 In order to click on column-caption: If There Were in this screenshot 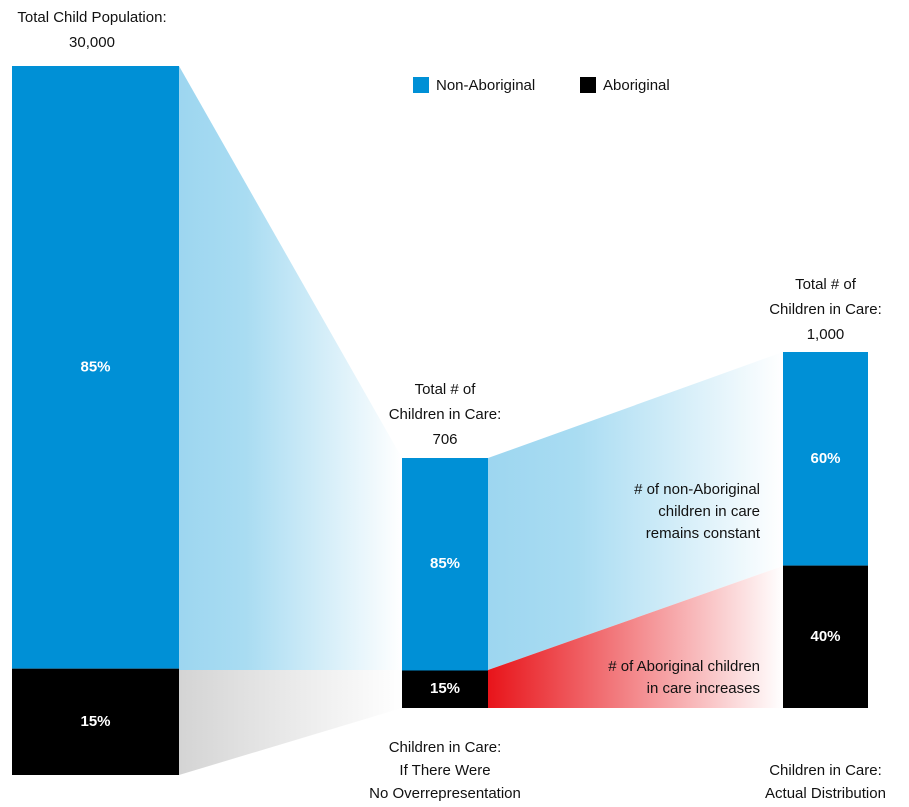, I will do `click(444, 770)`.